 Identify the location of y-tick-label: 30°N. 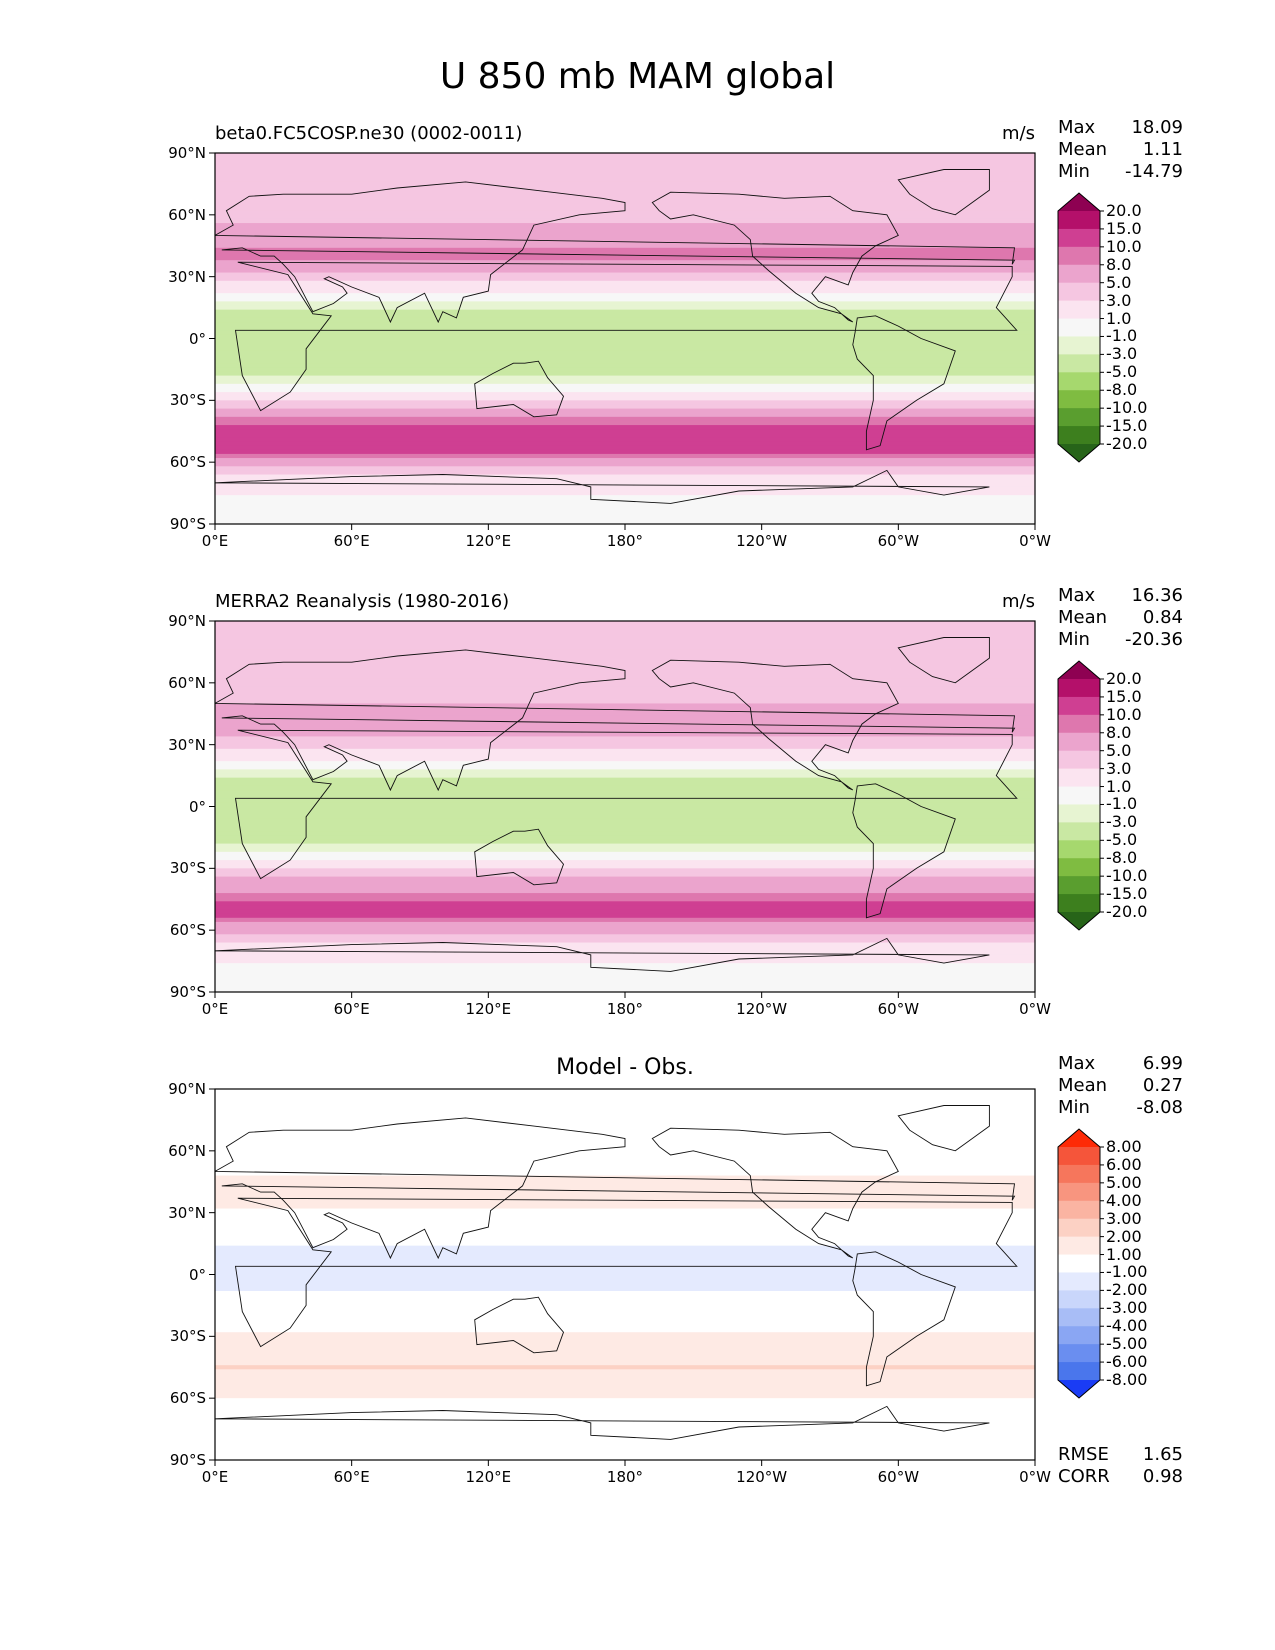
(187, 1212).